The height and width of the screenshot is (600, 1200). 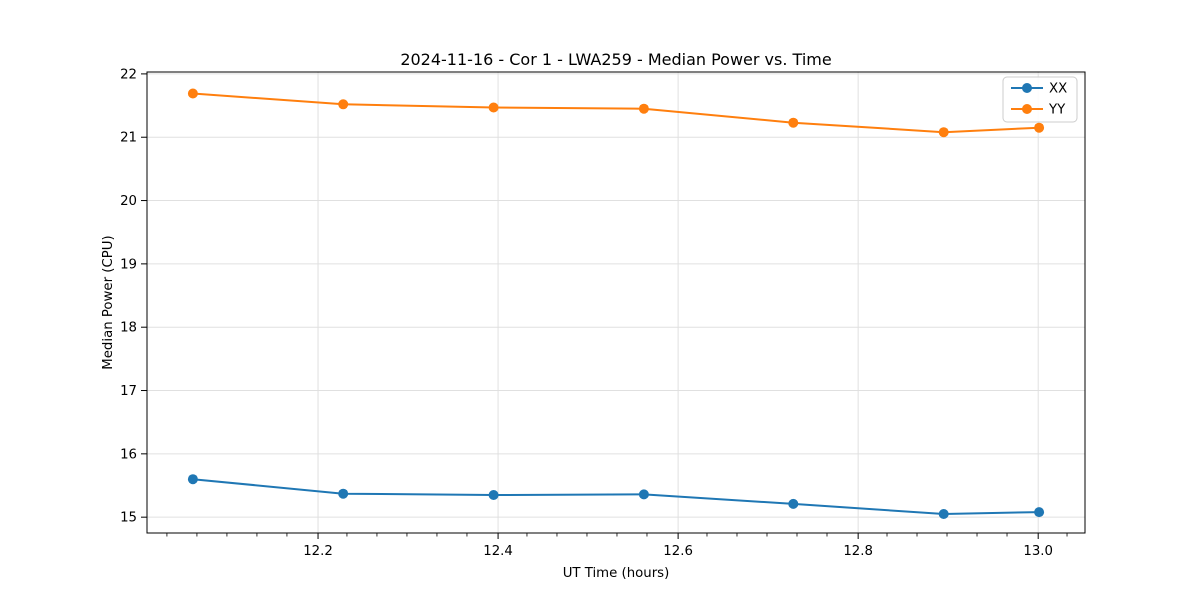 What do you see at coordinates (318, 551) in the screenshot?
I see `x-tick-label: 12.2` at bounding box center [318, 551].